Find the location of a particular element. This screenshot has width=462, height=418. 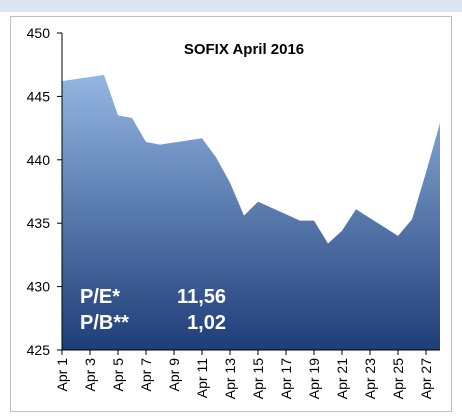

top-band is located at coordinates (231, 6).